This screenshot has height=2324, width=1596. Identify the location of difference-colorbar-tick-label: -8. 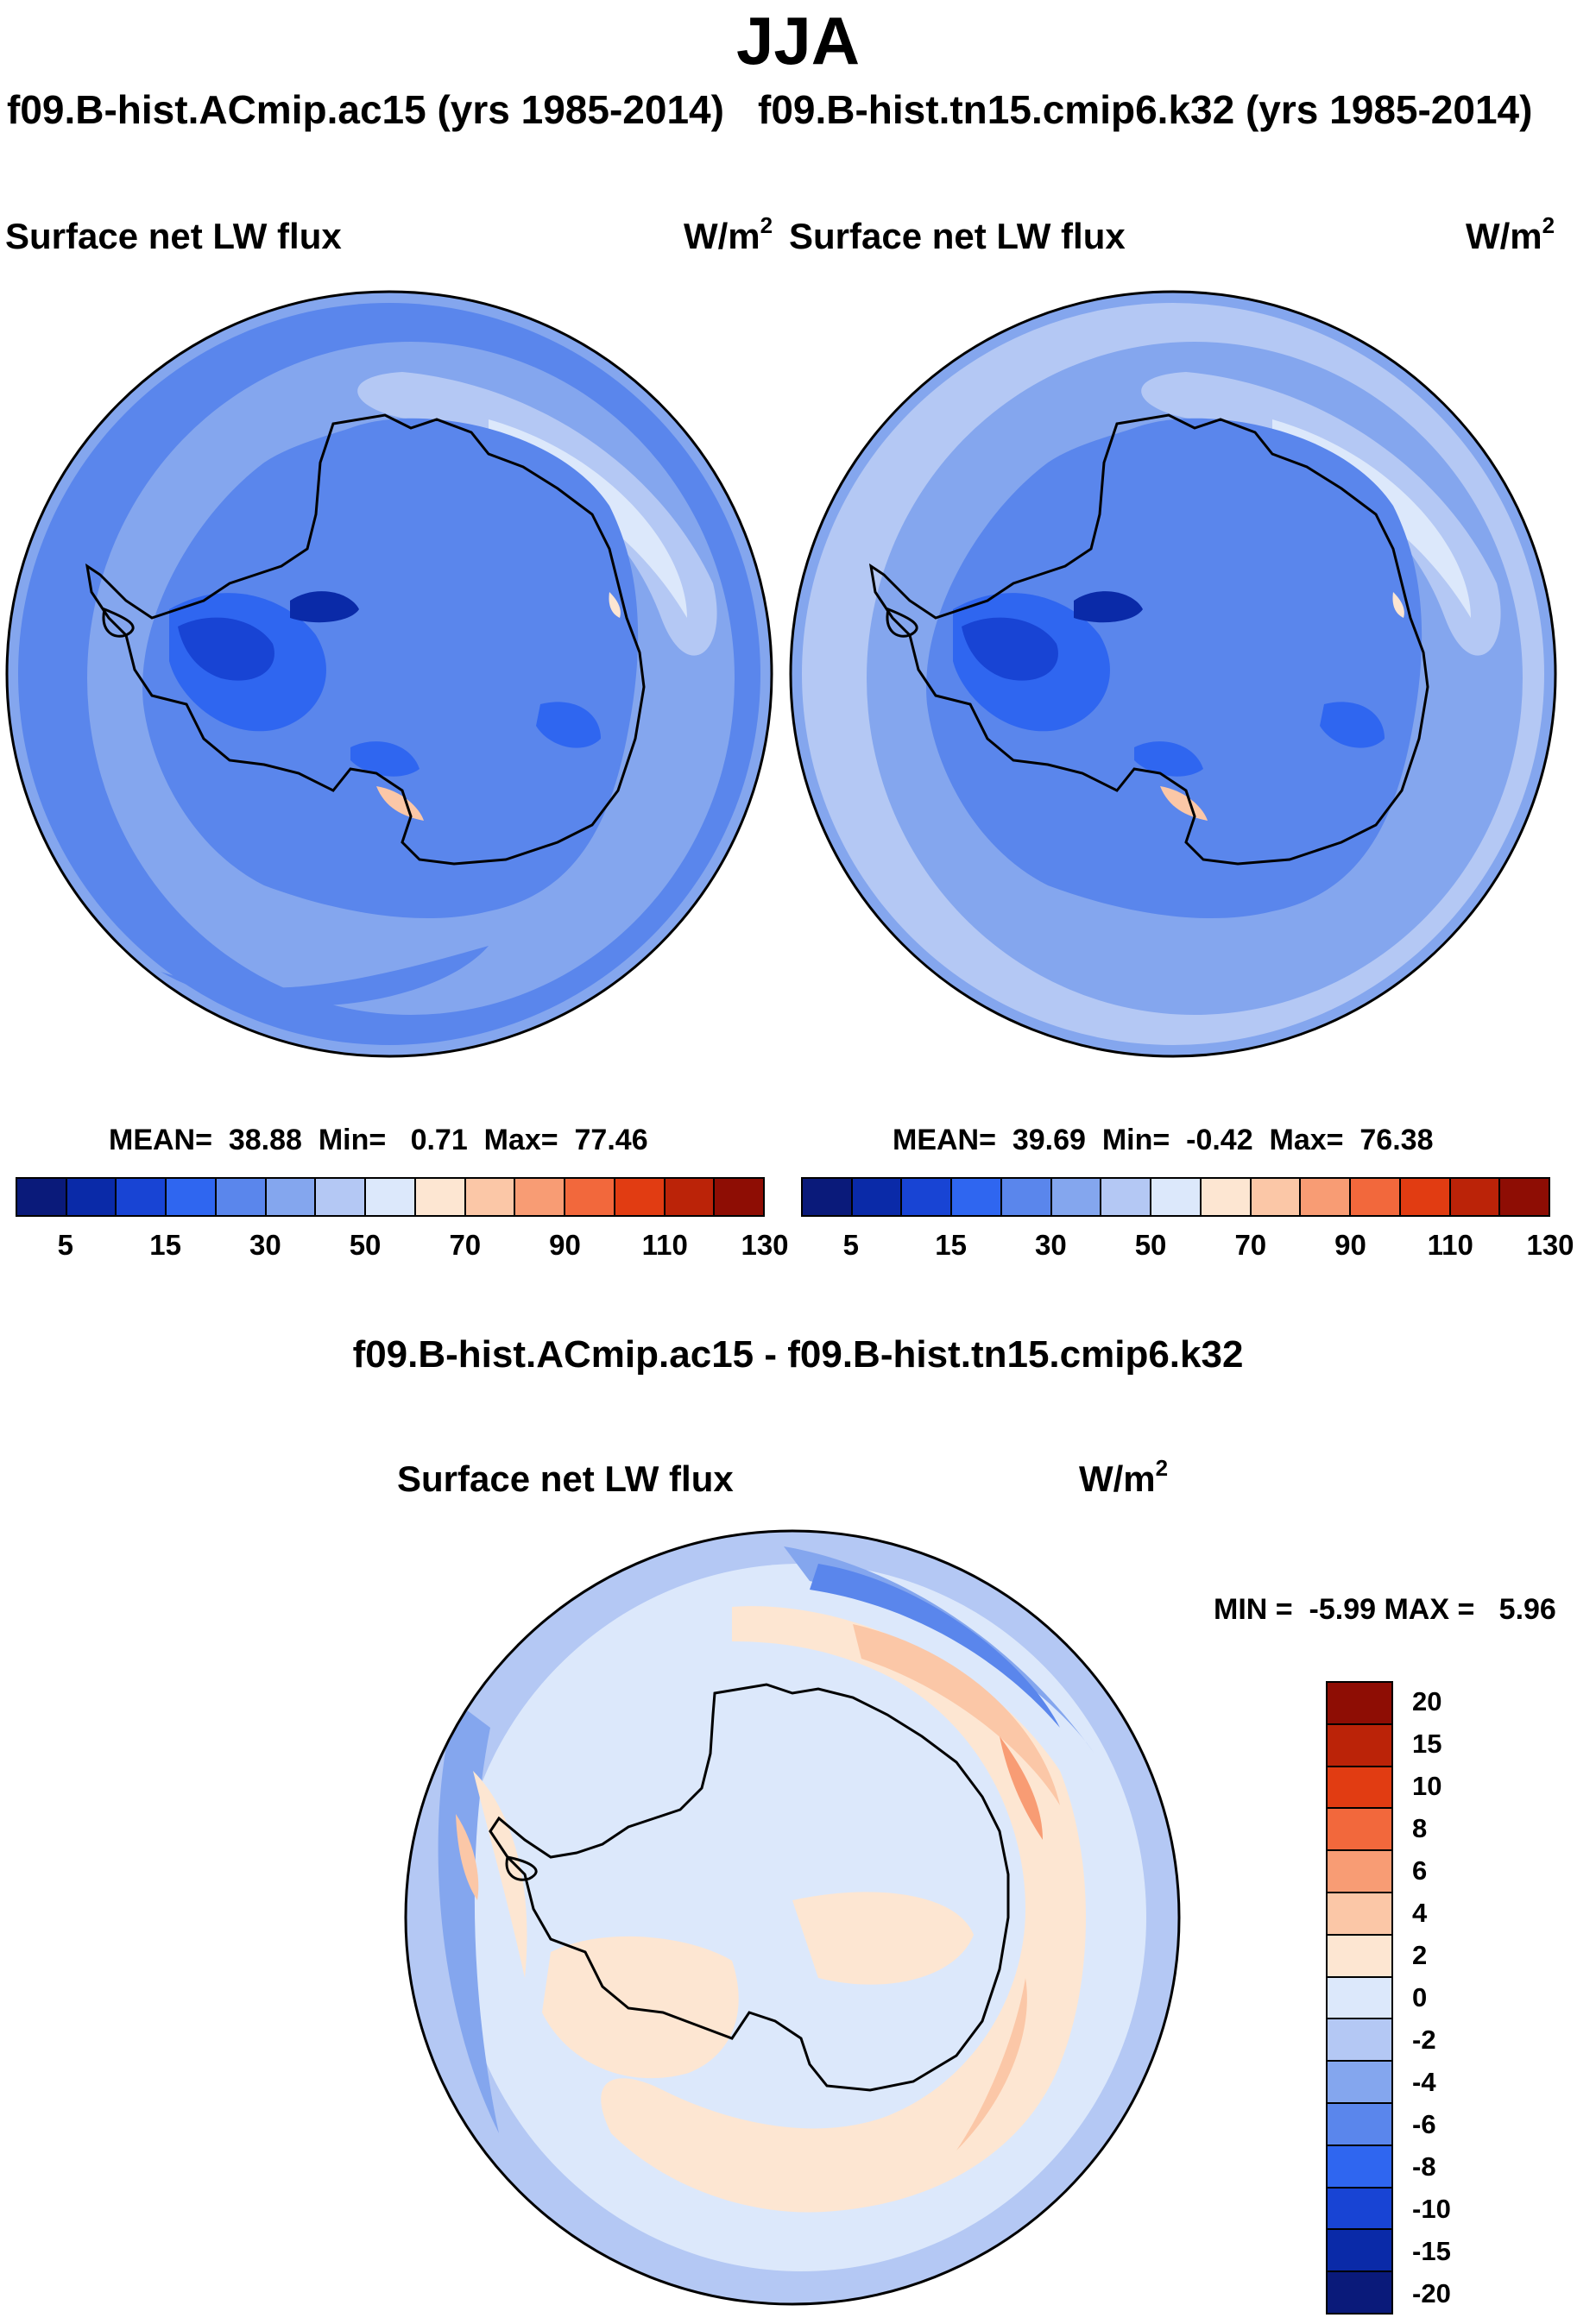
(1424, 2166).